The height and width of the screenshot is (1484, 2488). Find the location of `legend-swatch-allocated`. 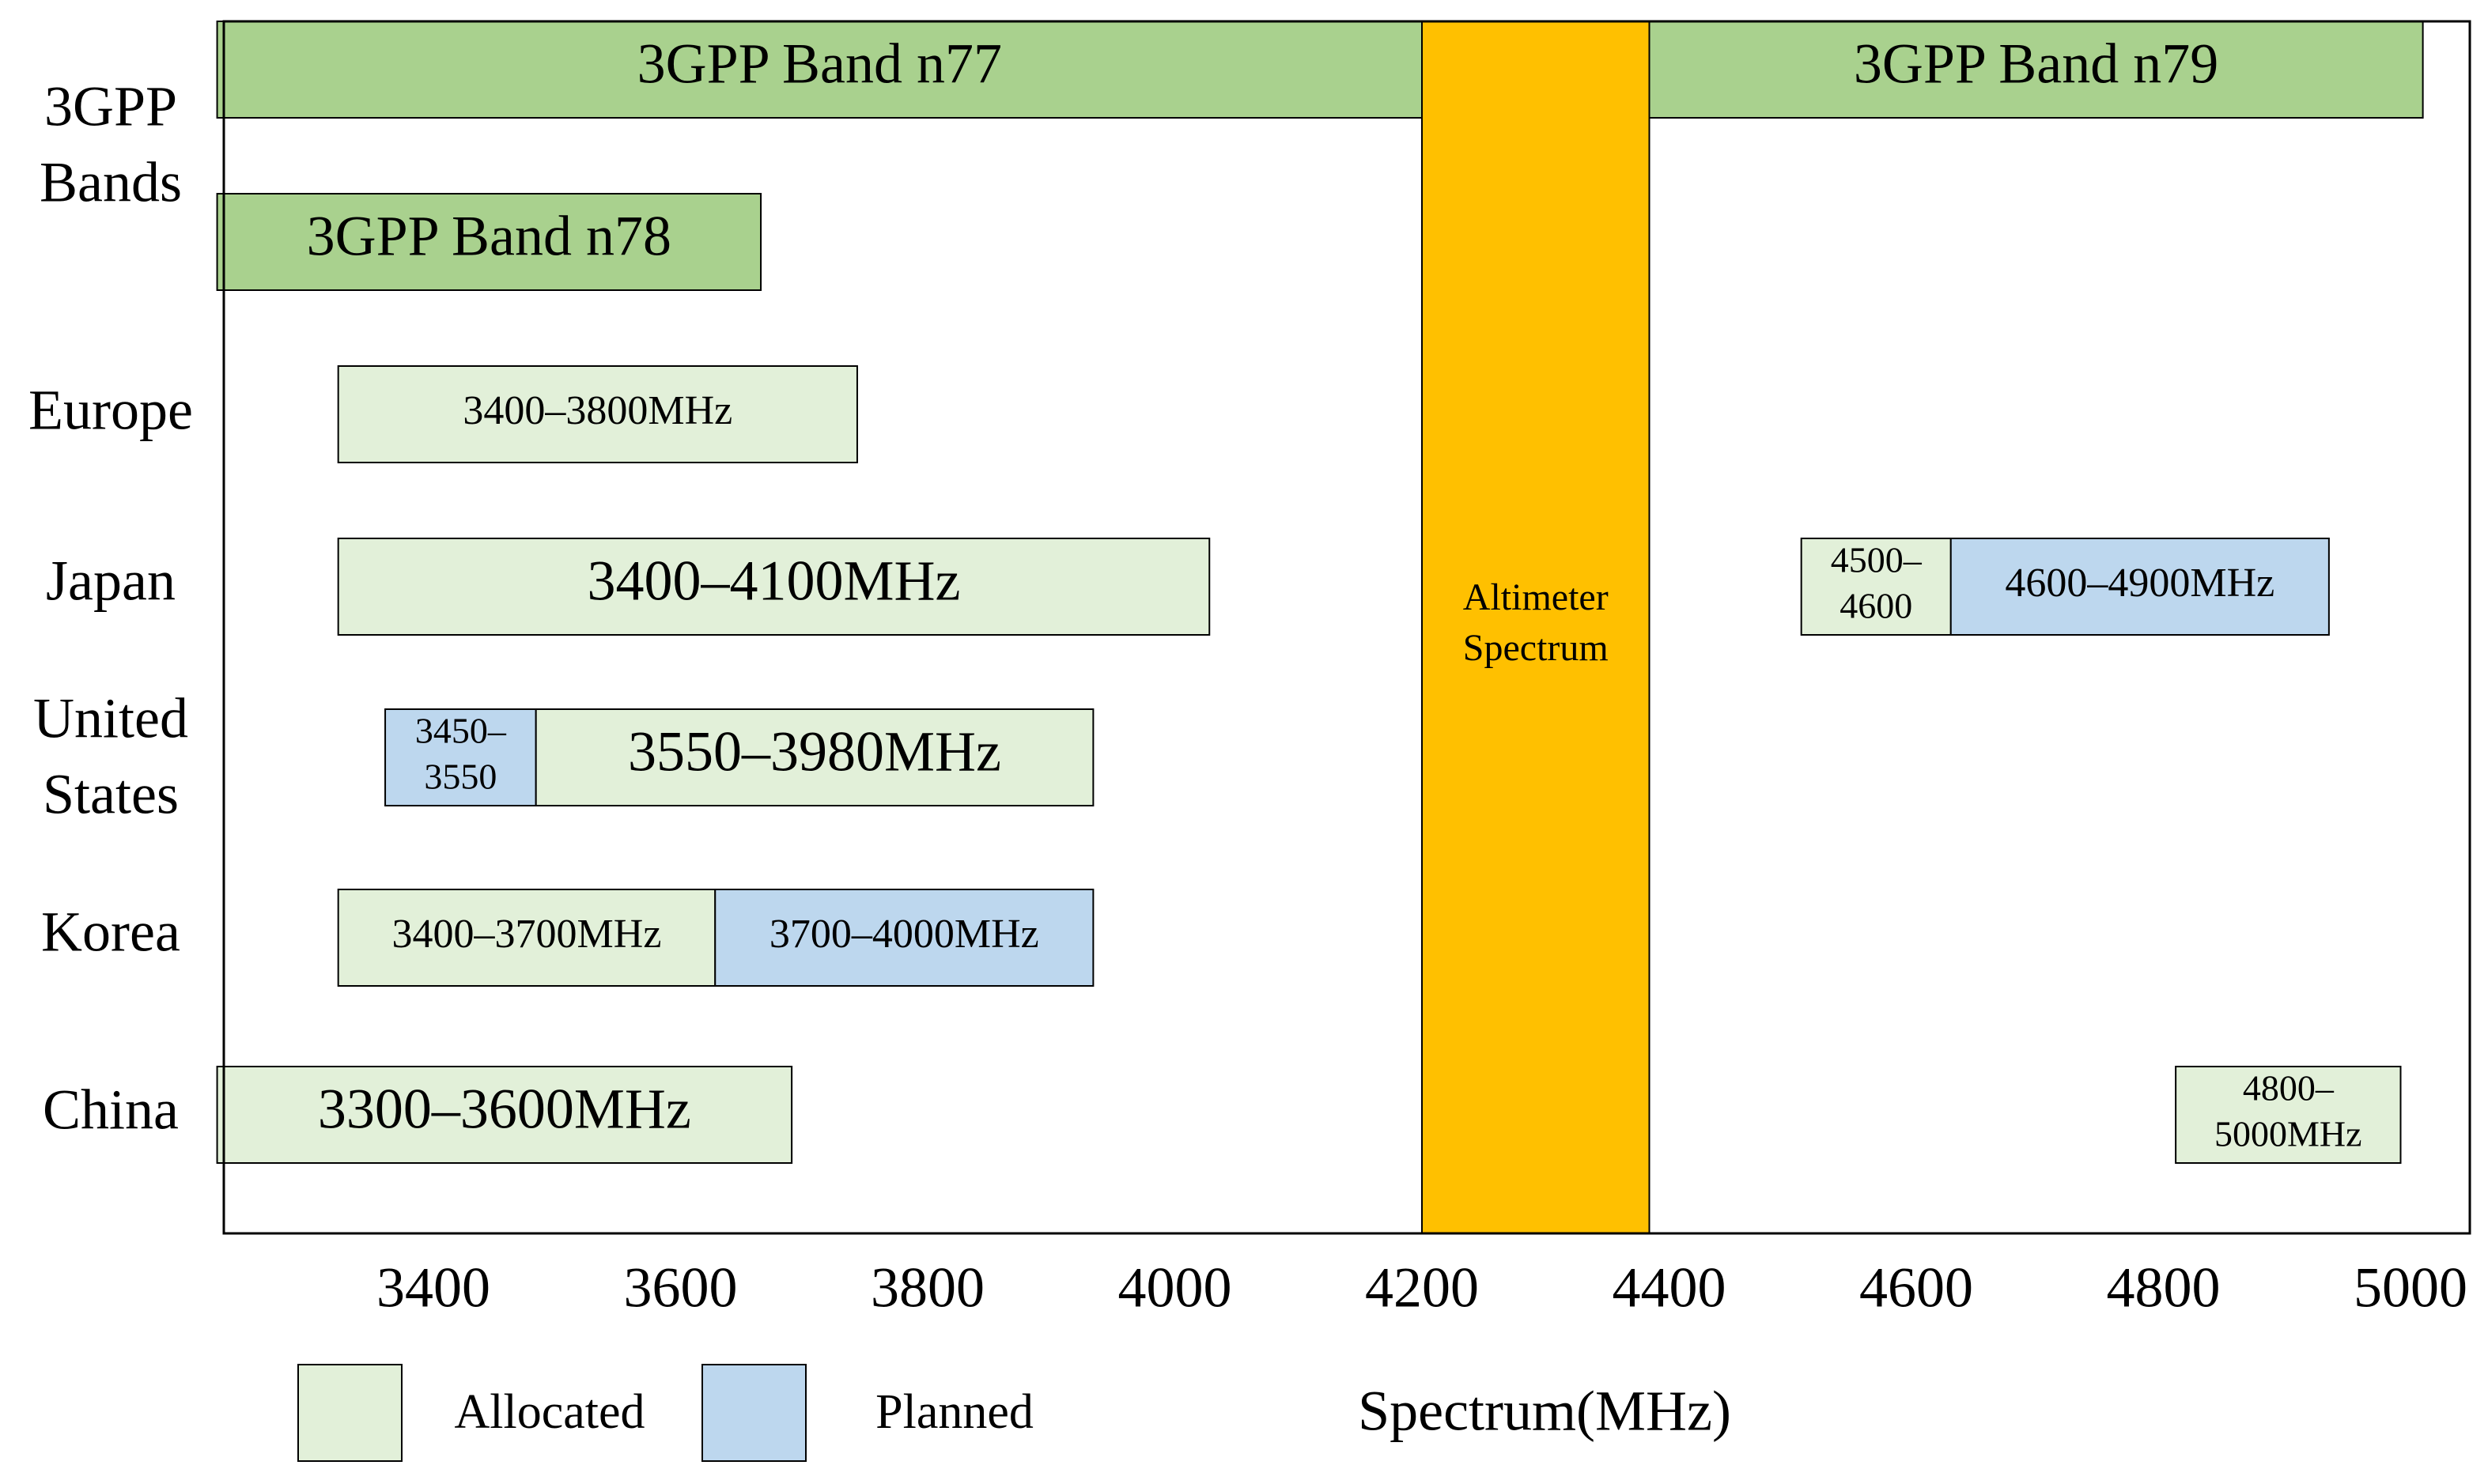

legend-swatch-allocated is located at coordinates (350, 1413).